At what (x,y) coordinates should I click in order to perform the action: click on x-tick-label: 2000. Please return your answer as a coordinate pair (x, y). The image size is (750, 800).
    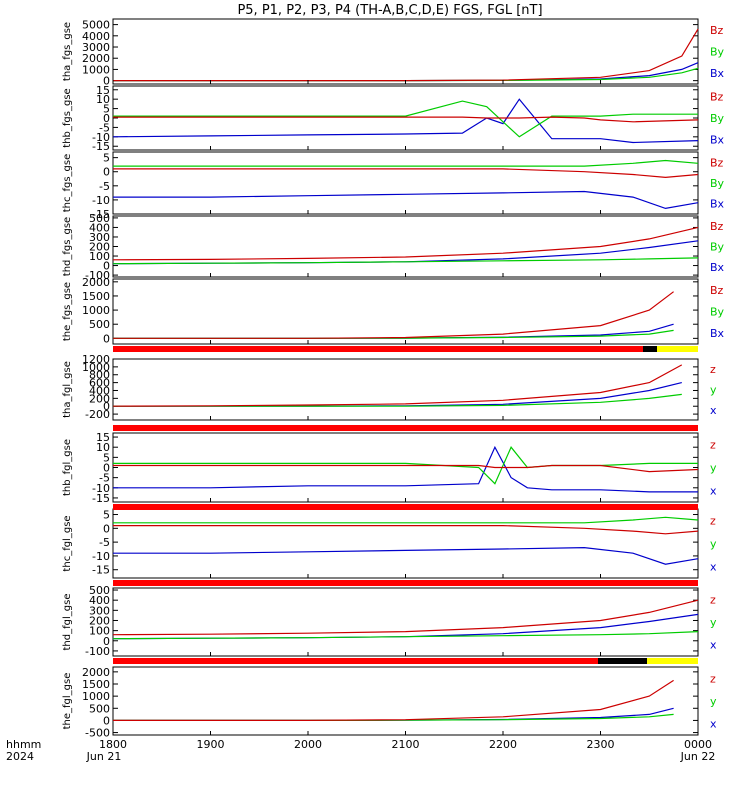
    Looking at the image, I should click on (308, 744).